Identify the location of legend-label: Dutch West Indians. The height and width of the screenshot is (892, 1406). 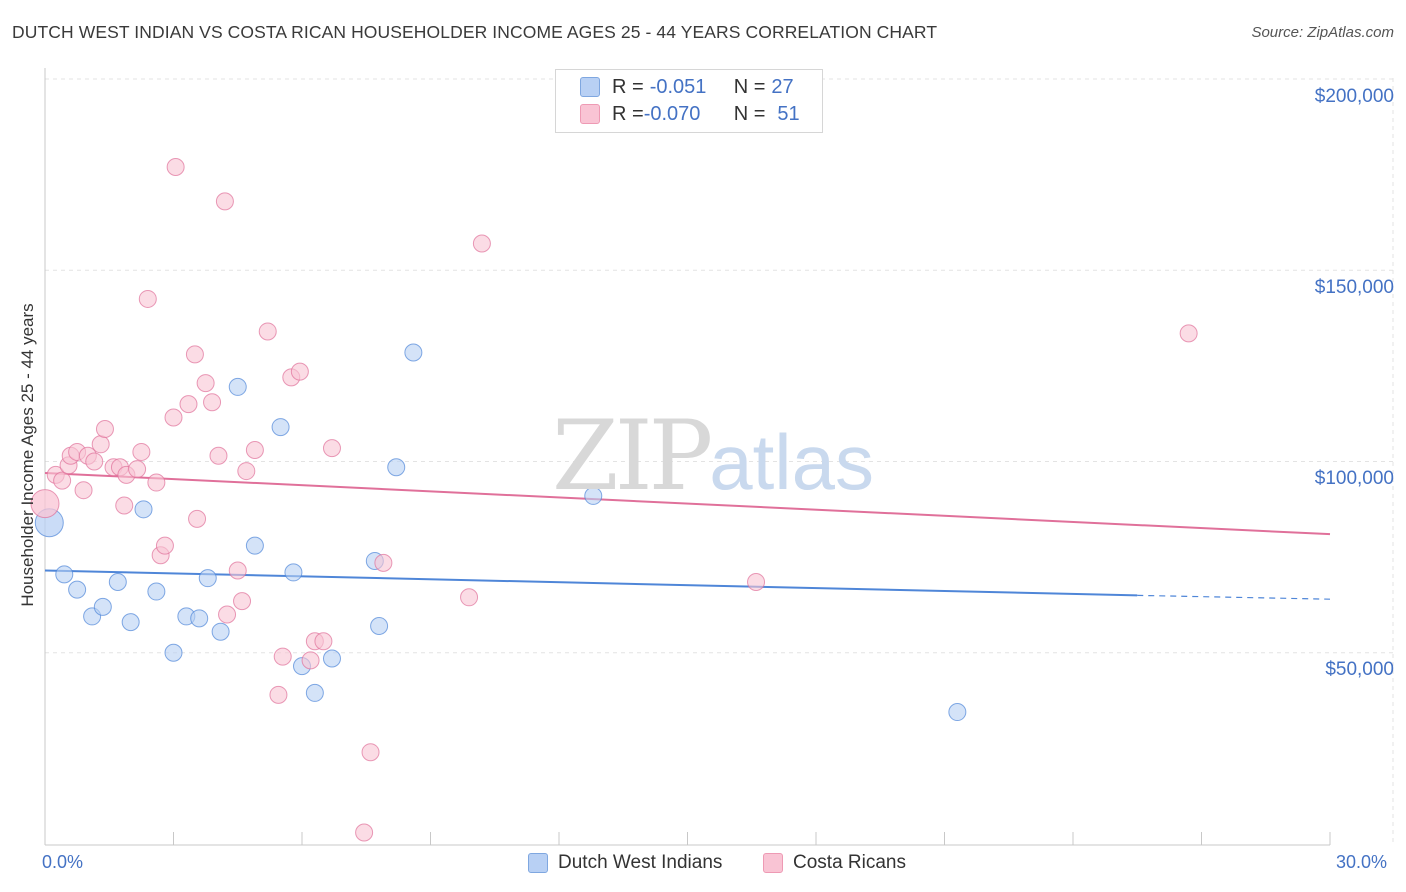
(640, 862).